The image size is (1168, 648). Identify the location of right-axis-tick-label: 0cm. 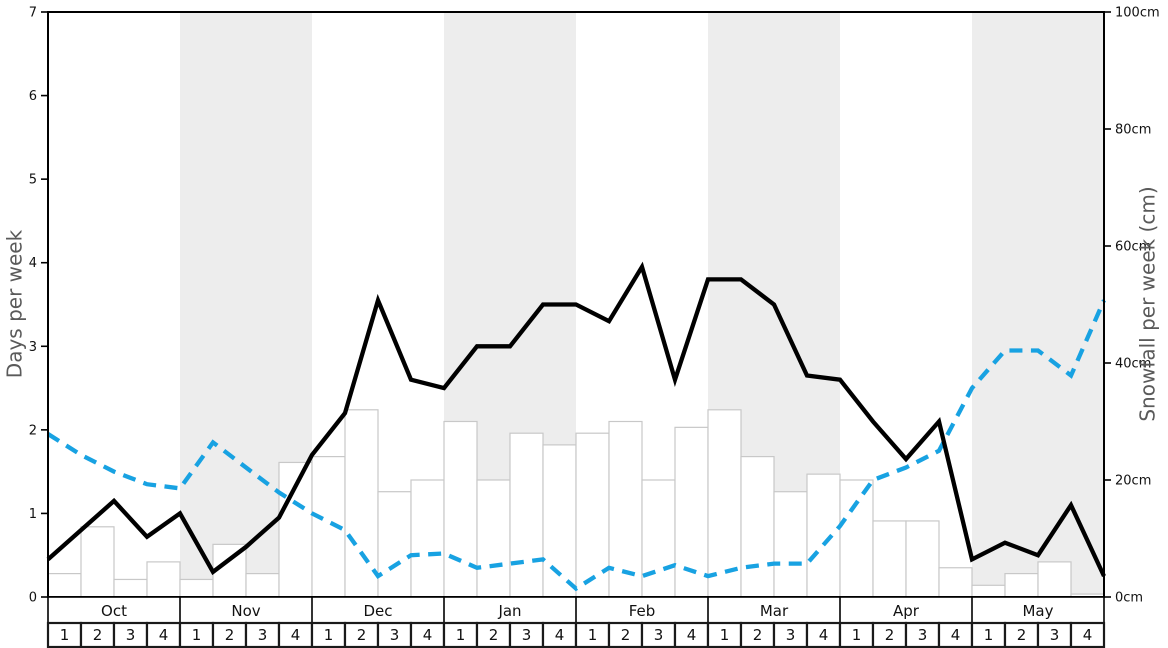
(1129, 598).